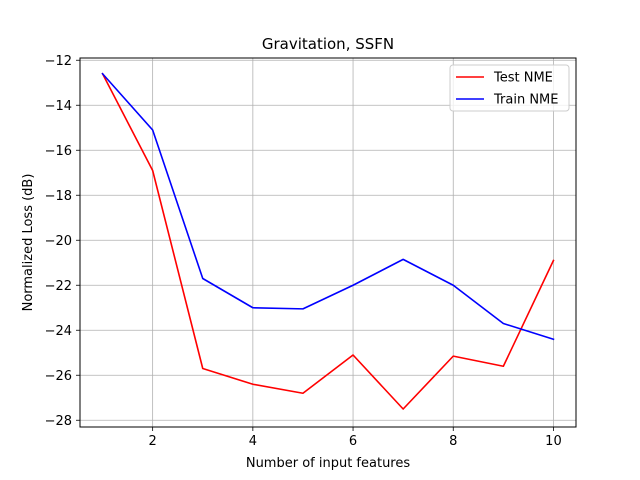 Image resolution: width=640 pixels, height=480 pixels. I want to click on legend-label: Test NME, so click(523, 78).